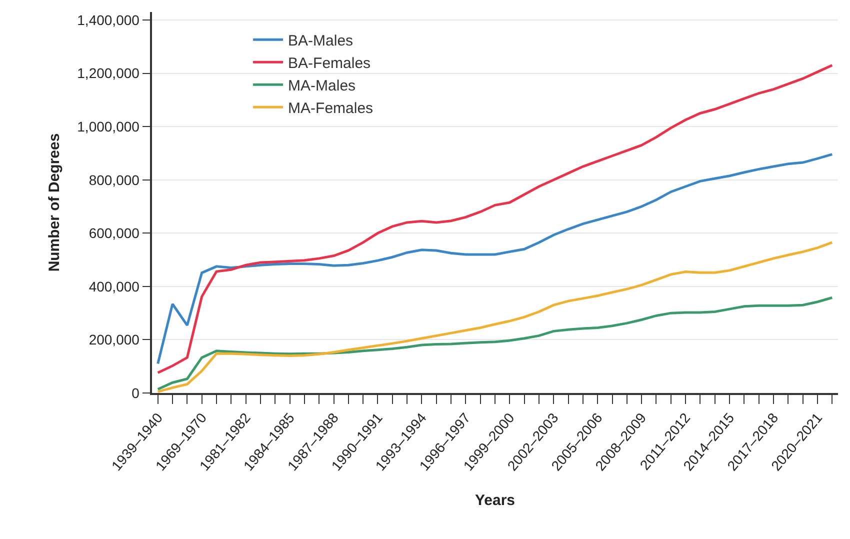  What do you see at coordinates (331, 109) in the screenshot?
I see `legend-label: MA-Females` at bounding box center [331, 109].